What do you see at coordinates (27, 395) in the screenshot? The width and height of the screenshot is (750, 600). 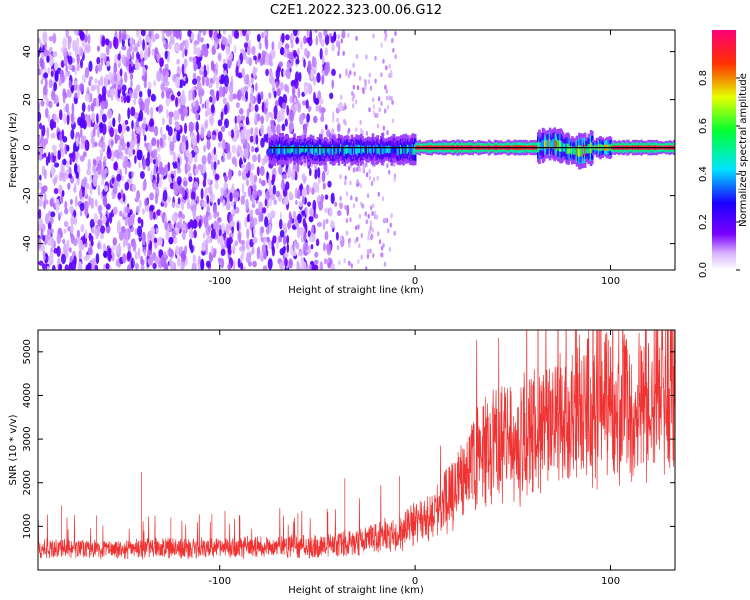 I see `y-tick-label: 4000` at bounding box center [27, 395].